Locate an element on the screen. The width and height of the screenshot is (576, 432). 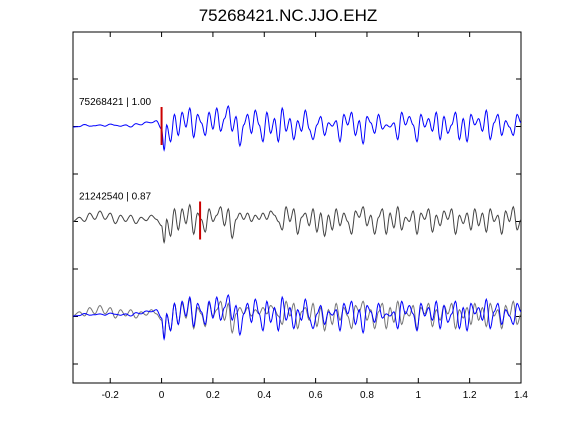
x-tick-label: 1.2 is located at coordinates (470, 395).